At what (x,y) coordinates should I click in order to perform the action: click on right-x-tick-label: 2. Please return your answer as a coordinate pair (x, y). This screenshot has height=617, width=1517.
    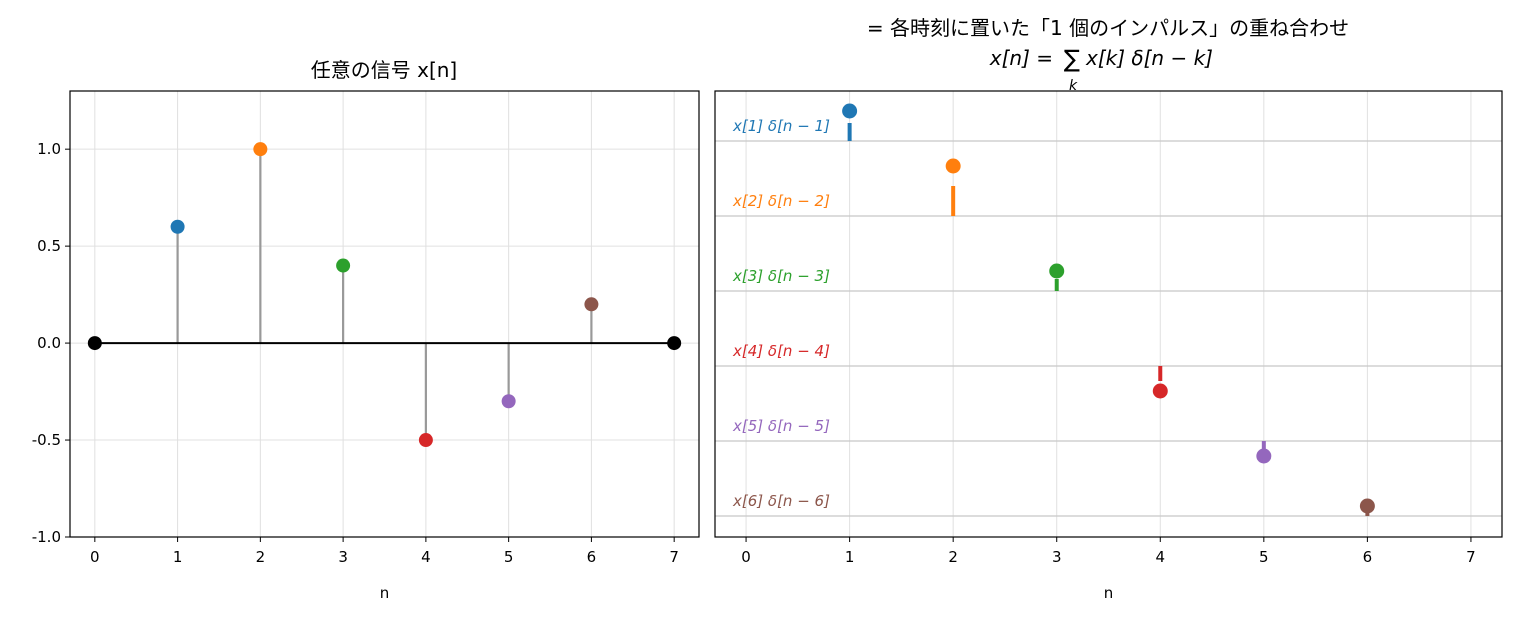
    Looking at the image, I should click on (953, 557).